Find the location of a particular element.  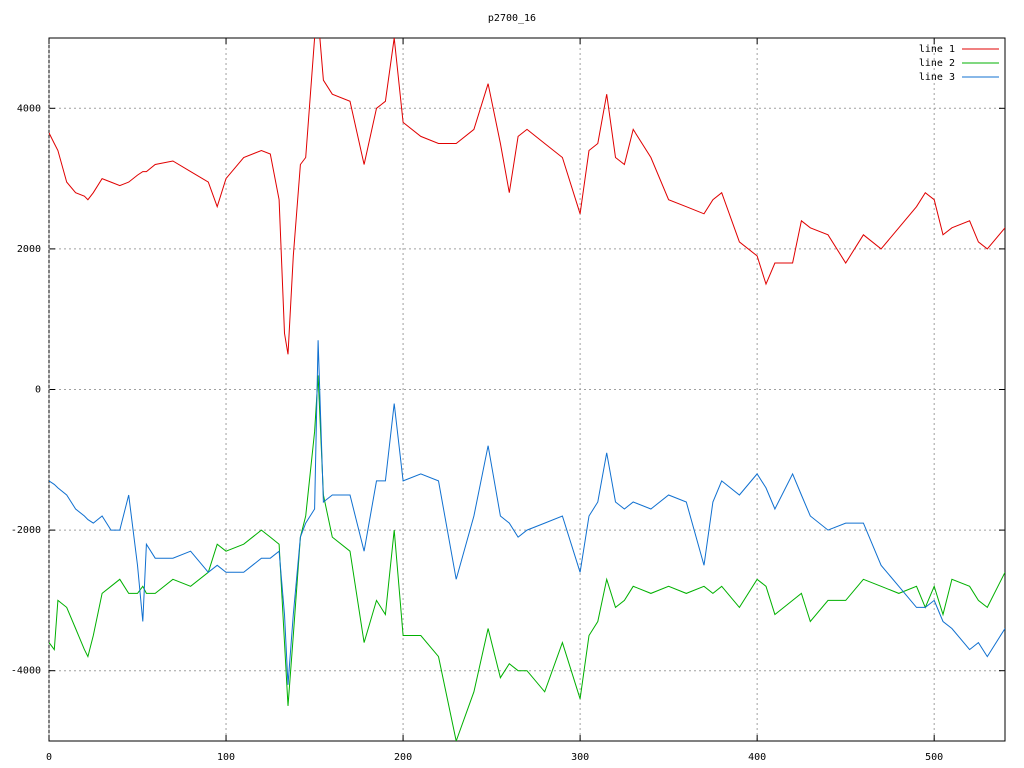

x-tick-label: 0 is located at coordinates (49, 757).